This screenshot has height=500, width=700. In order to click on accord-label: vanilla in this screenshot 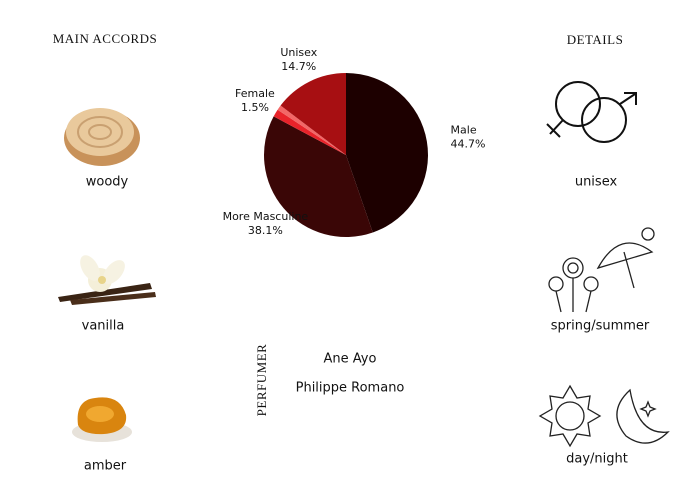, I will do `click(103, 326)`.